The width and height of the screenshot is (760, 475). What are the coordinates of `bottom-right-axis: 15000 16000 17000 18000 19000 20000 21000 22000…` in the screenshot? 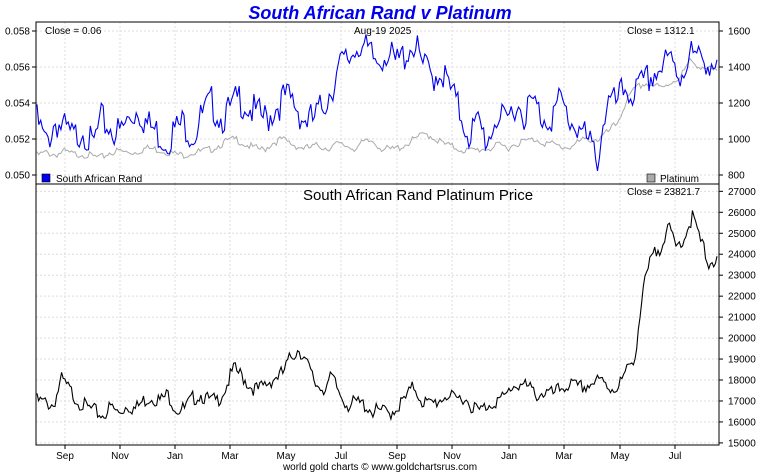 It's located at (737, 318).